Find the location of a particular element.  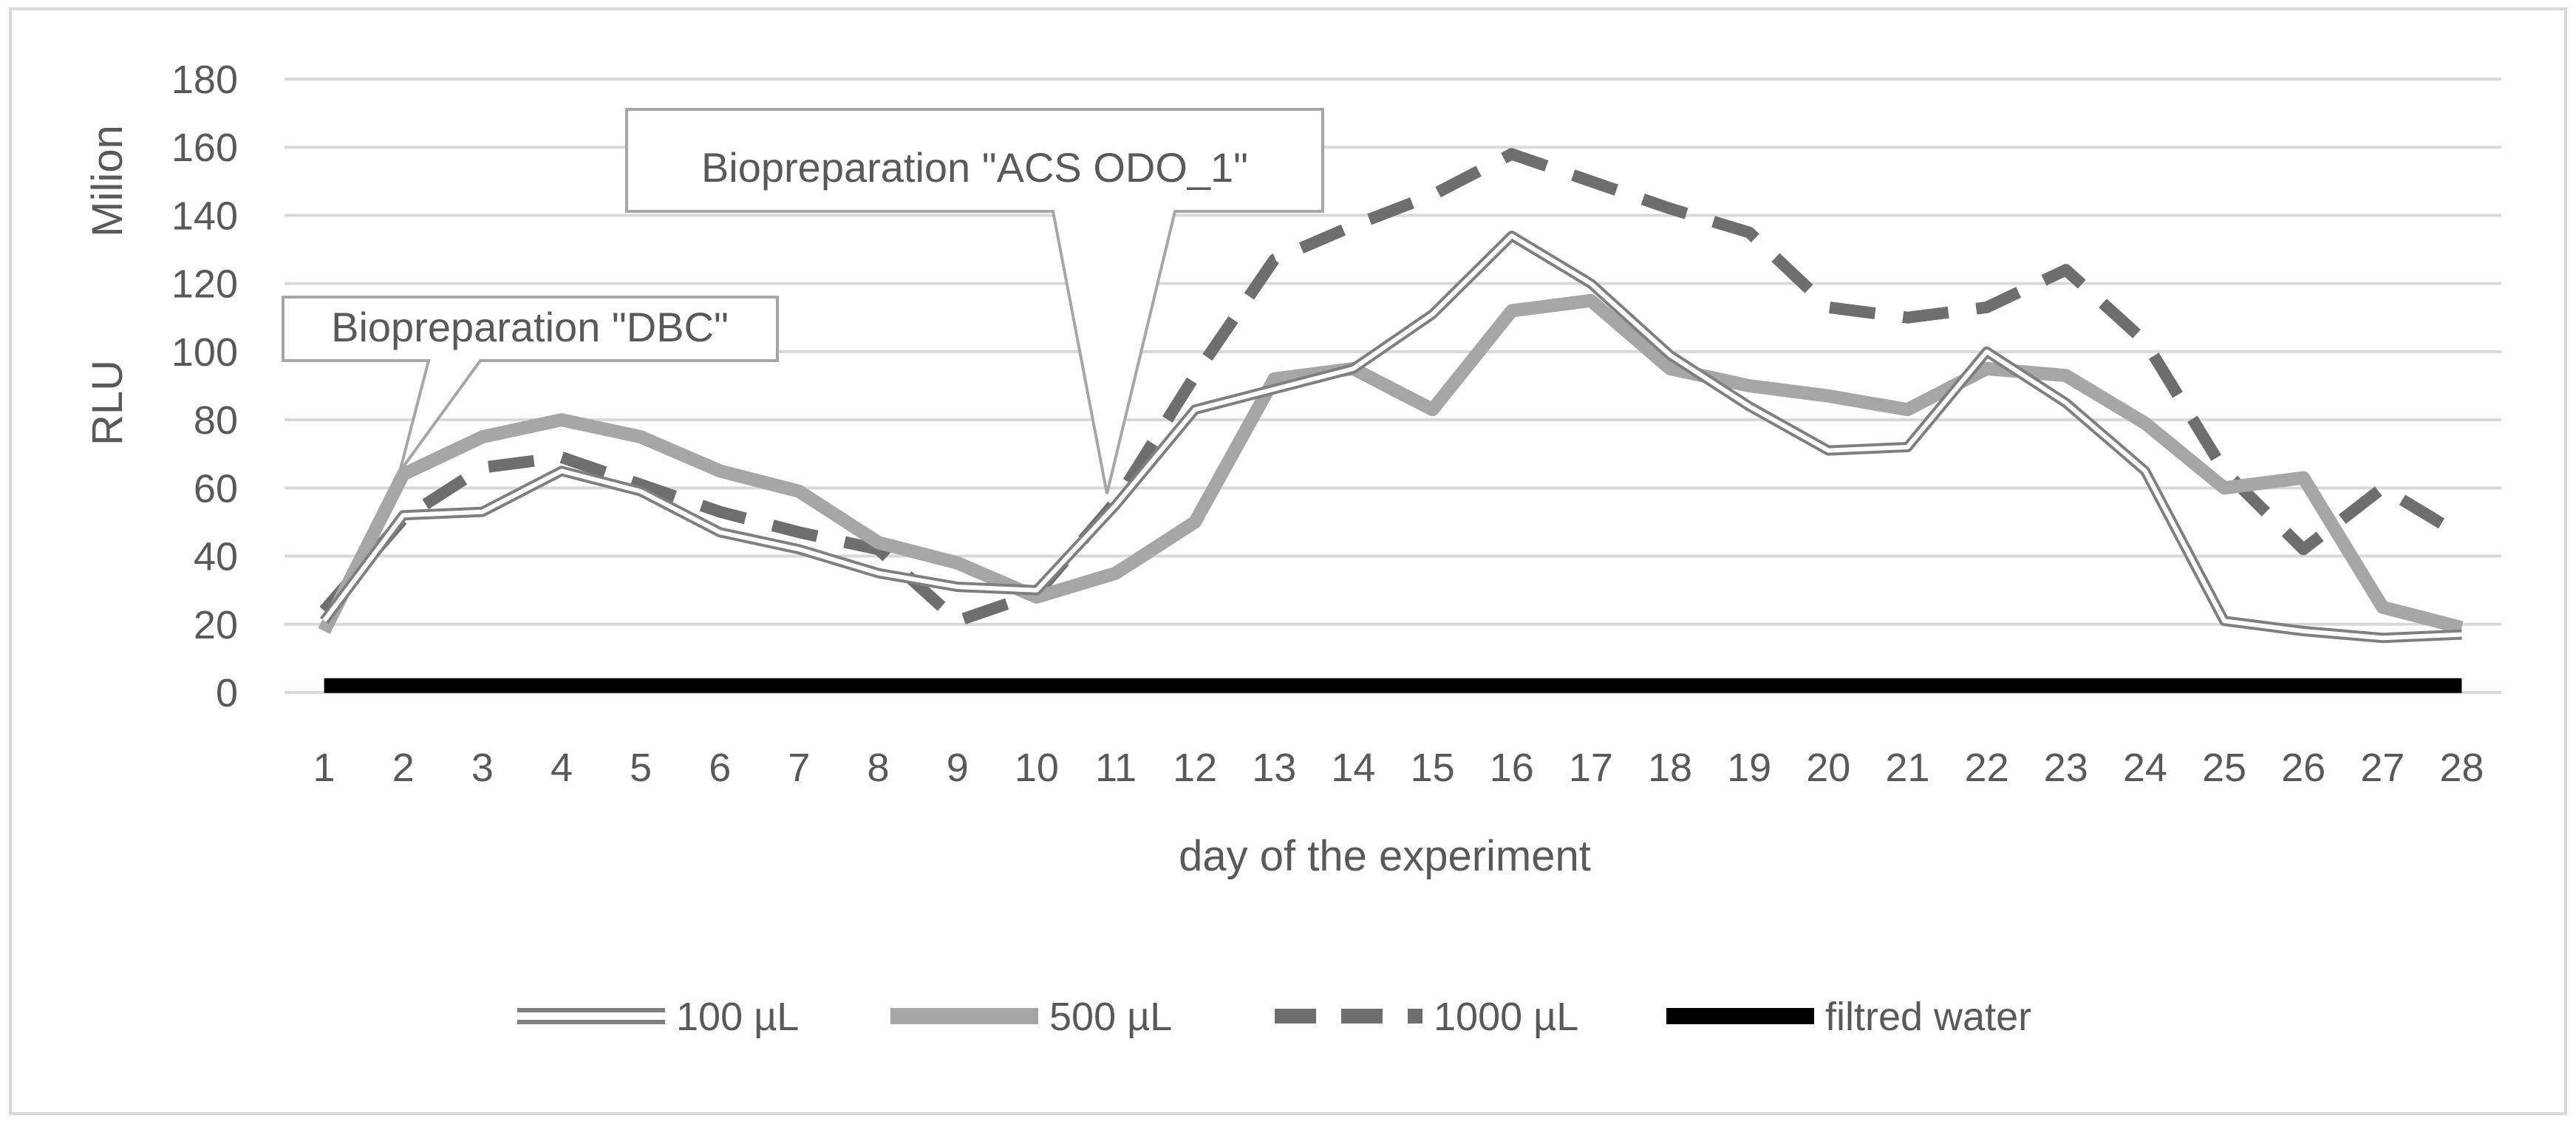

y-tick-label: 80 is located at coordinates (216, 420).